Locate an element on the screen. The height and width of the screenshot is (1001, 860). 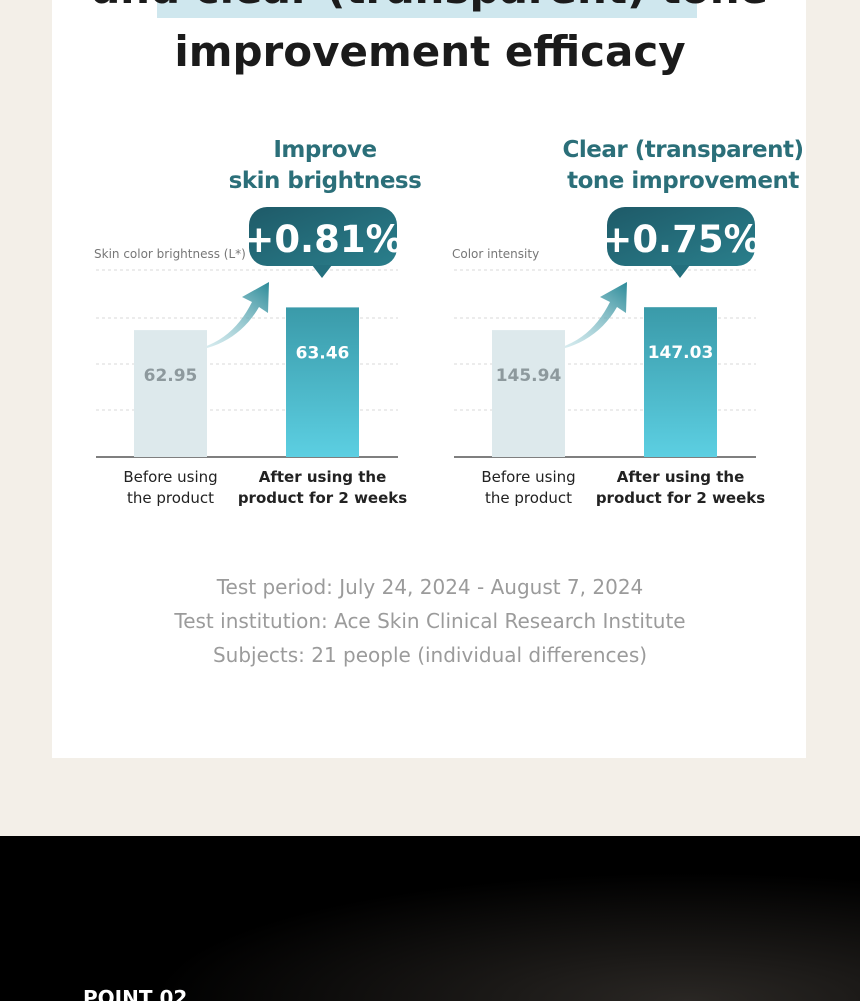
highlight-value: +0.75% is located at coordinates (680, 239).